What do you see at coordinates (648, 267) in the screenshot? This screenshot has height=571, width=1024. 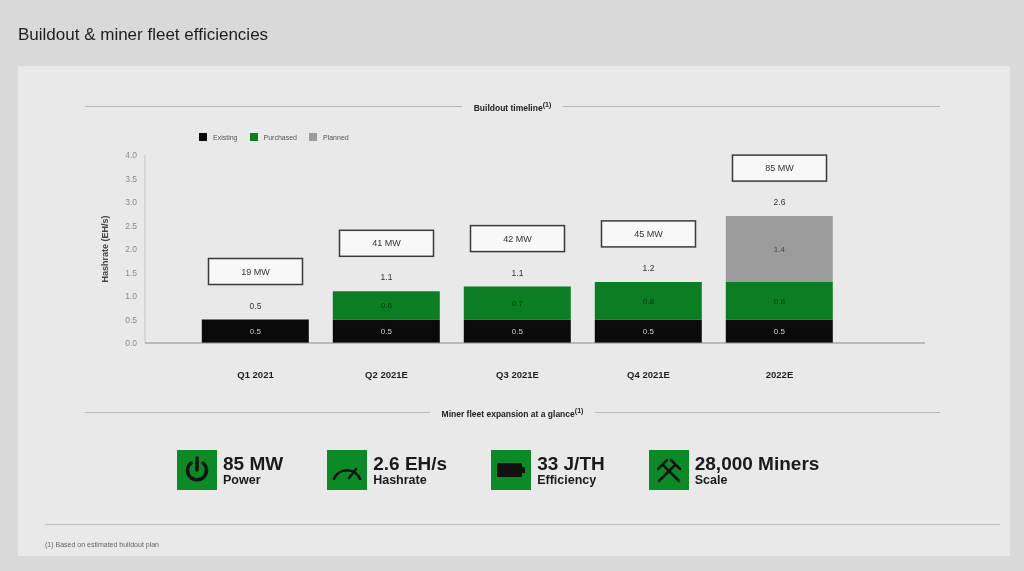 I see `total-label: 1.2` at bounding box center [648, 267].